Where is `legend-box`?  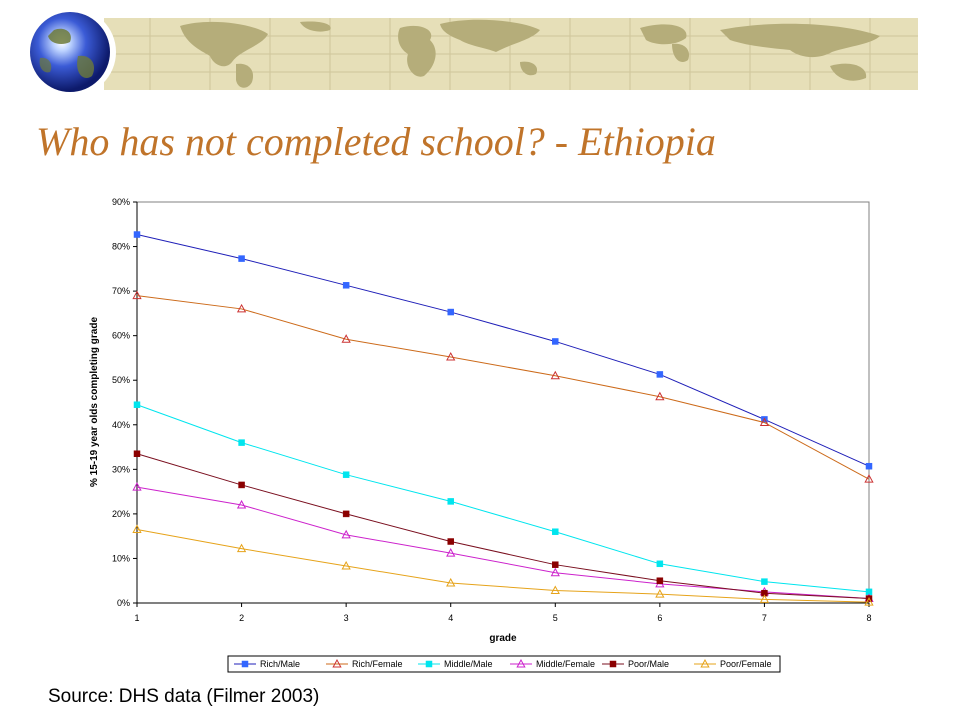
legend-box is located at coordinates (504, 664).